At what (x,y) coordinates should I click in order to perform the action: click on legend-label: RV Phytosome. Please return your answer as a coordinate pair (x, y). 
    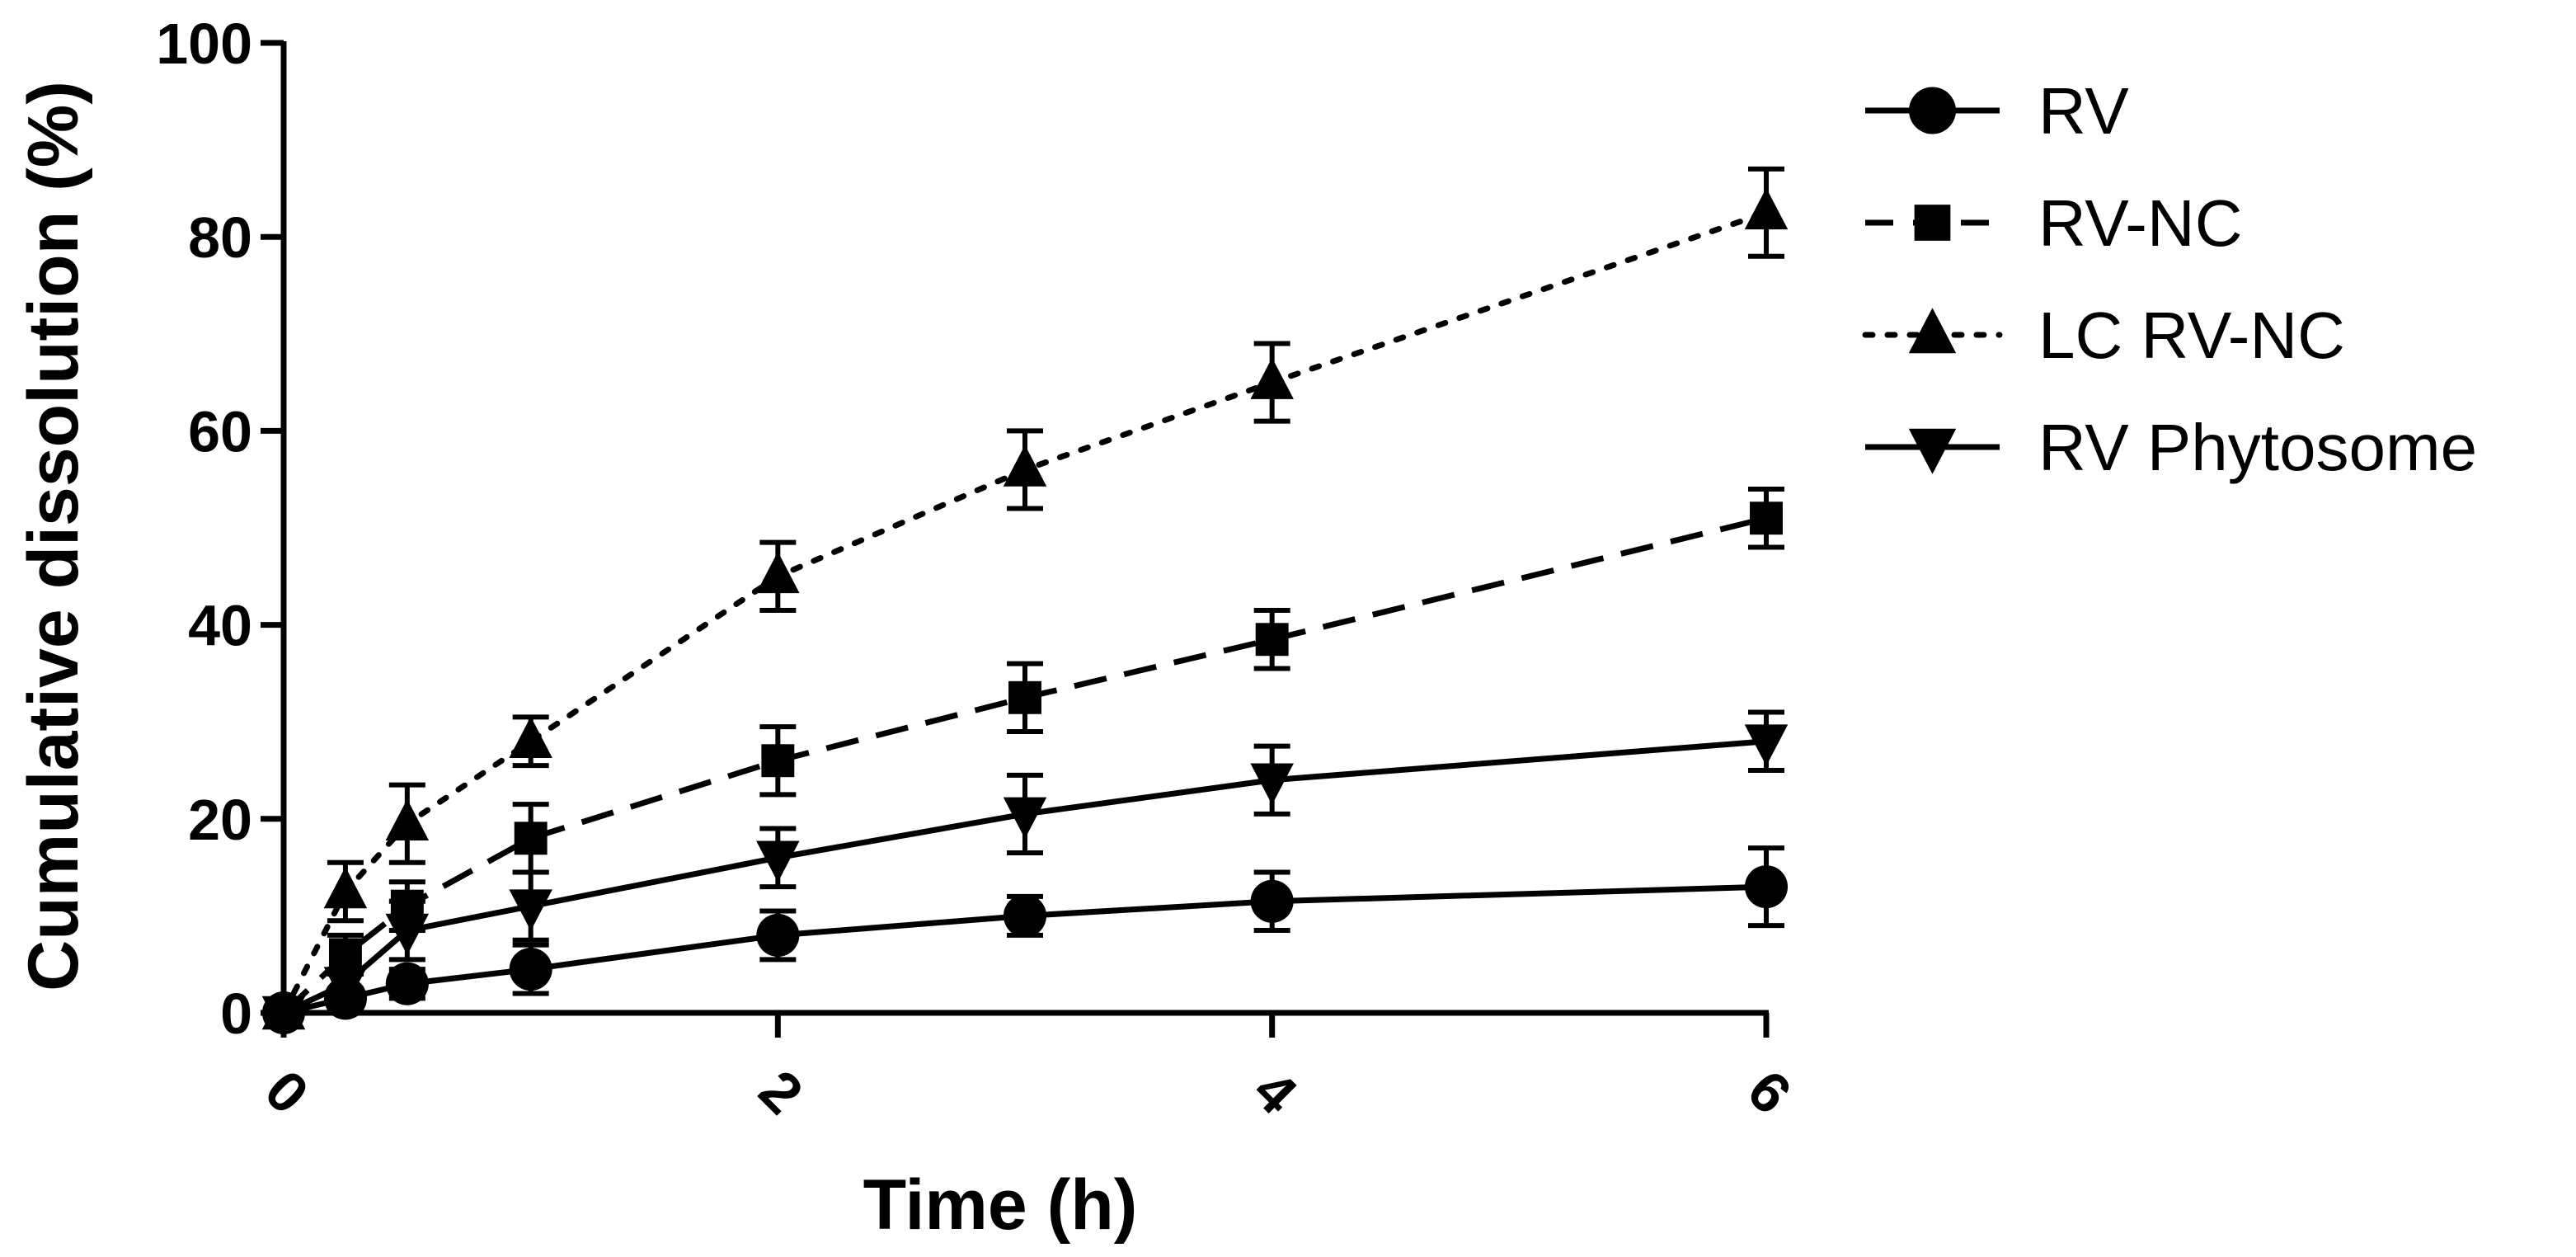
    Looking at the image, I should click on (2257, 447).